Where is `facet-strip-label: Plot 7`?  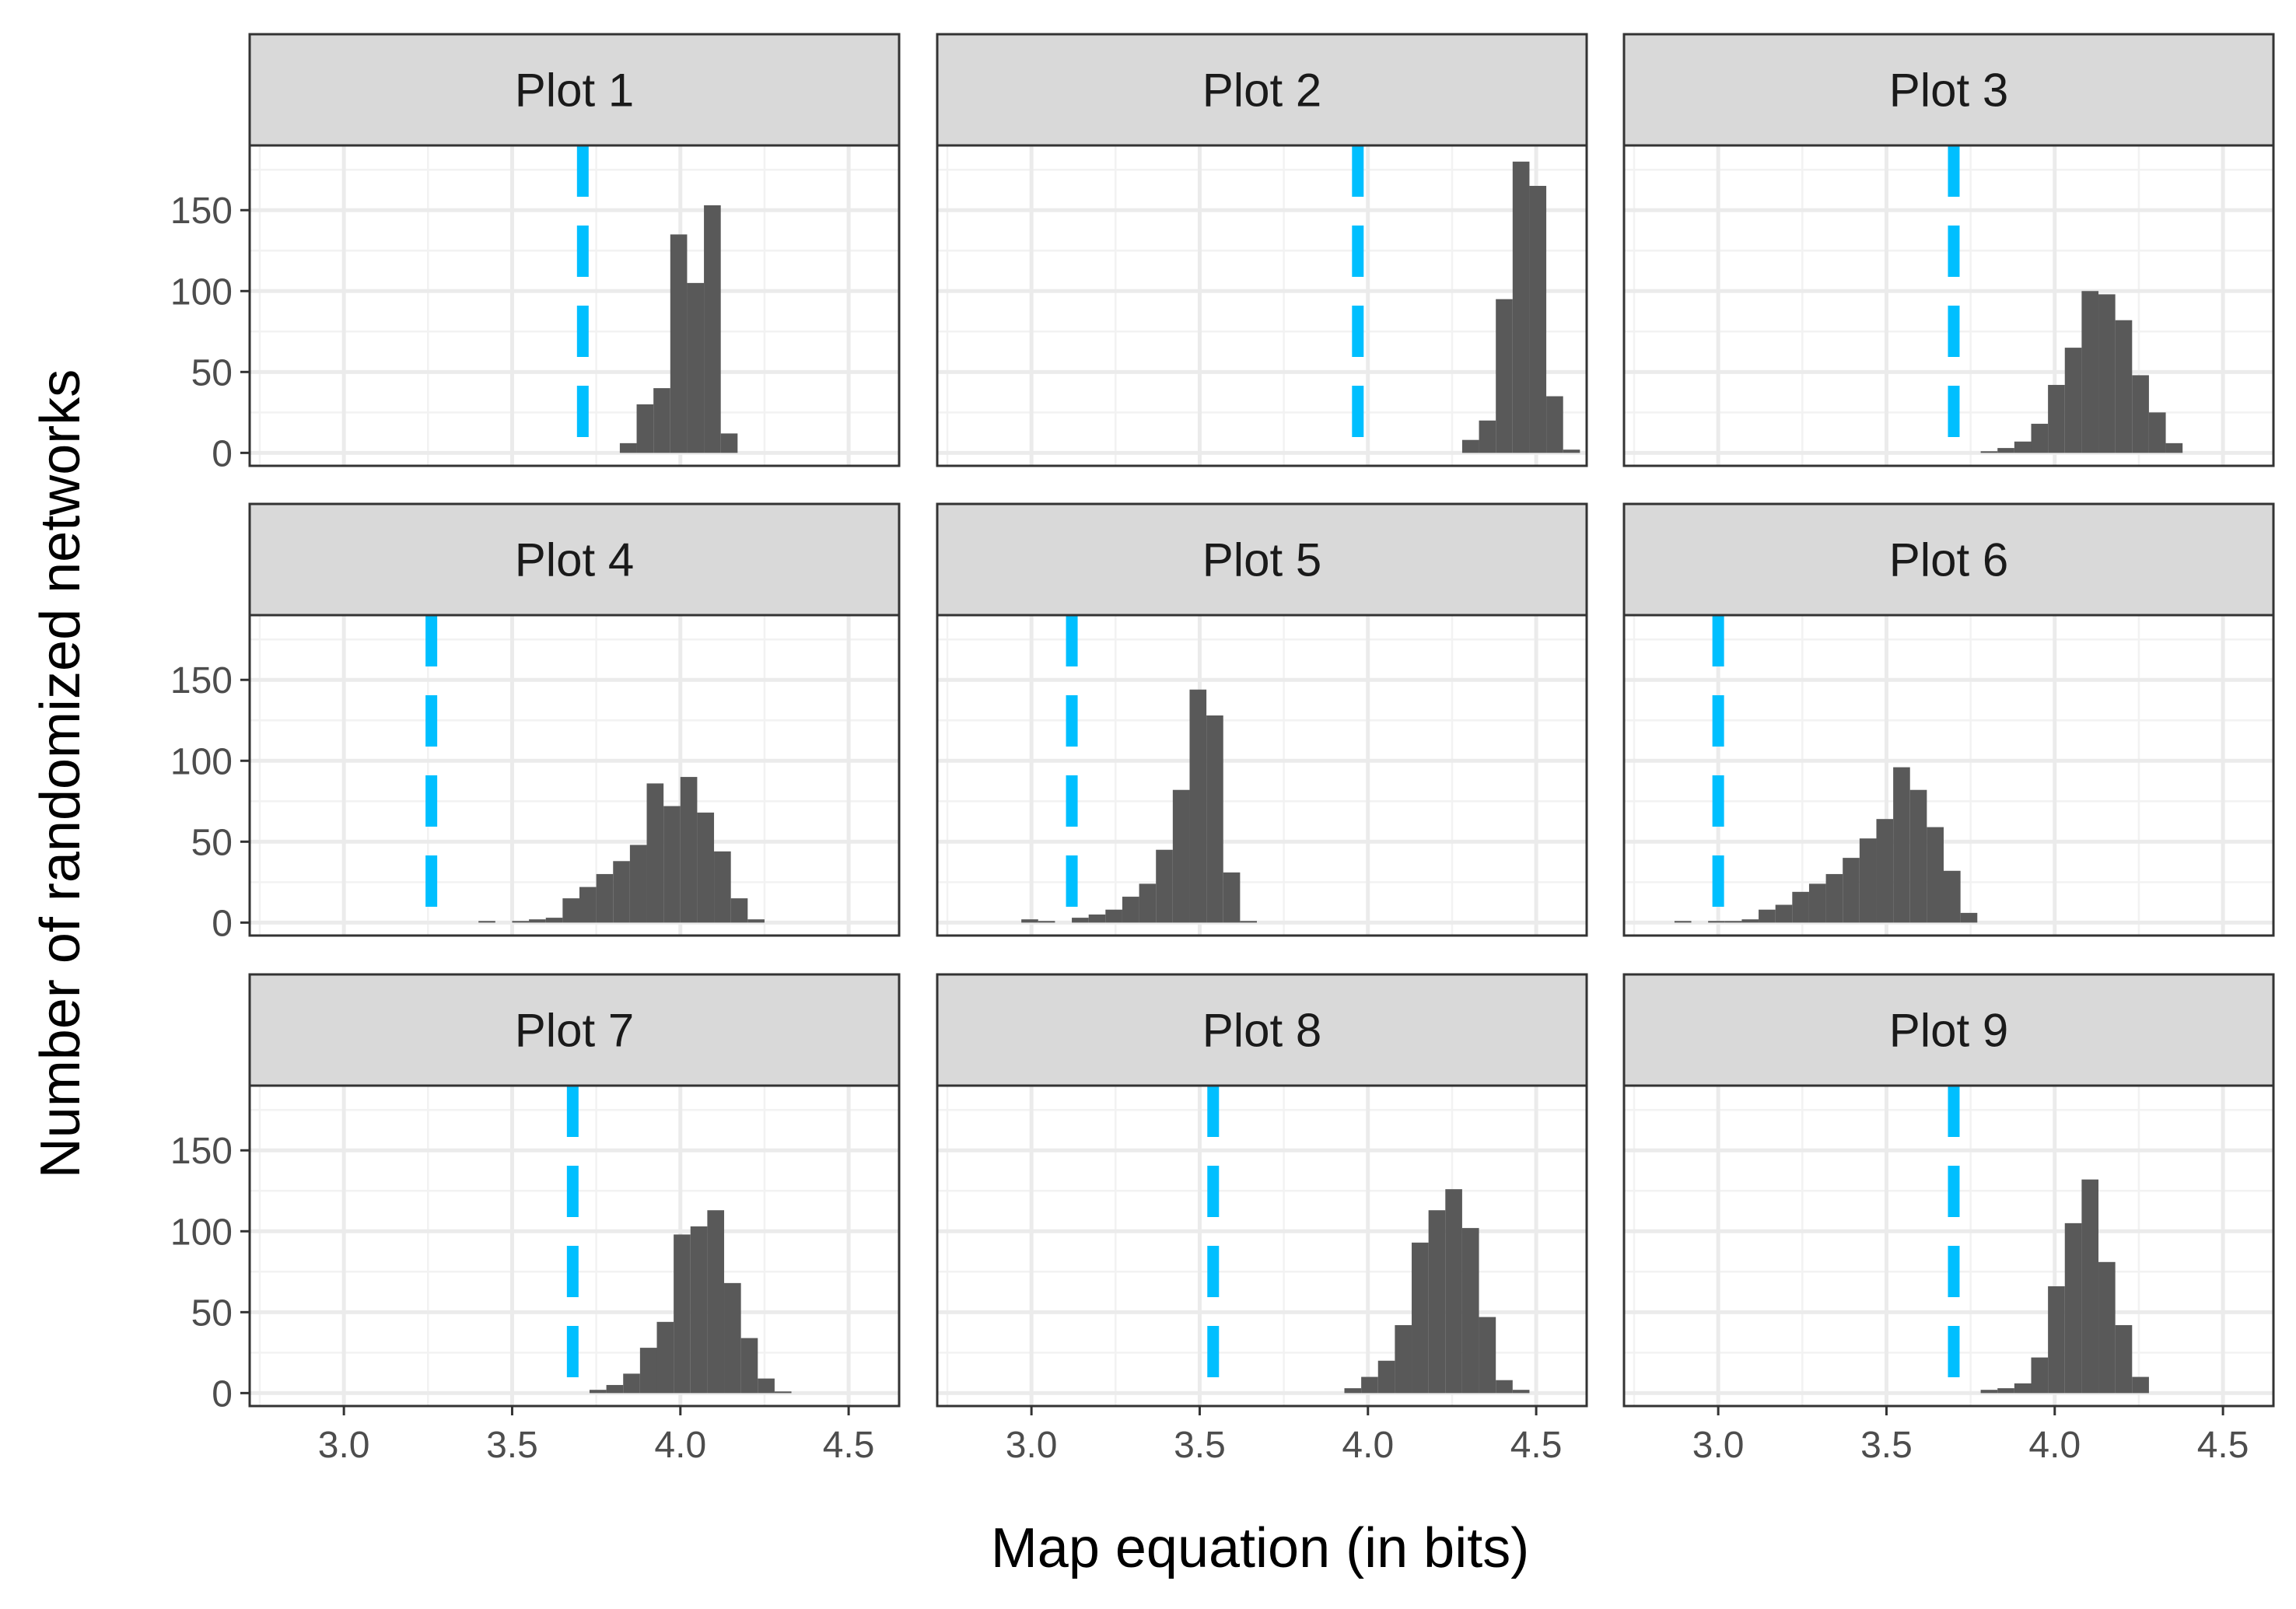 facet-strip-label: Plot 7 is located at coordinates (575, 1031).